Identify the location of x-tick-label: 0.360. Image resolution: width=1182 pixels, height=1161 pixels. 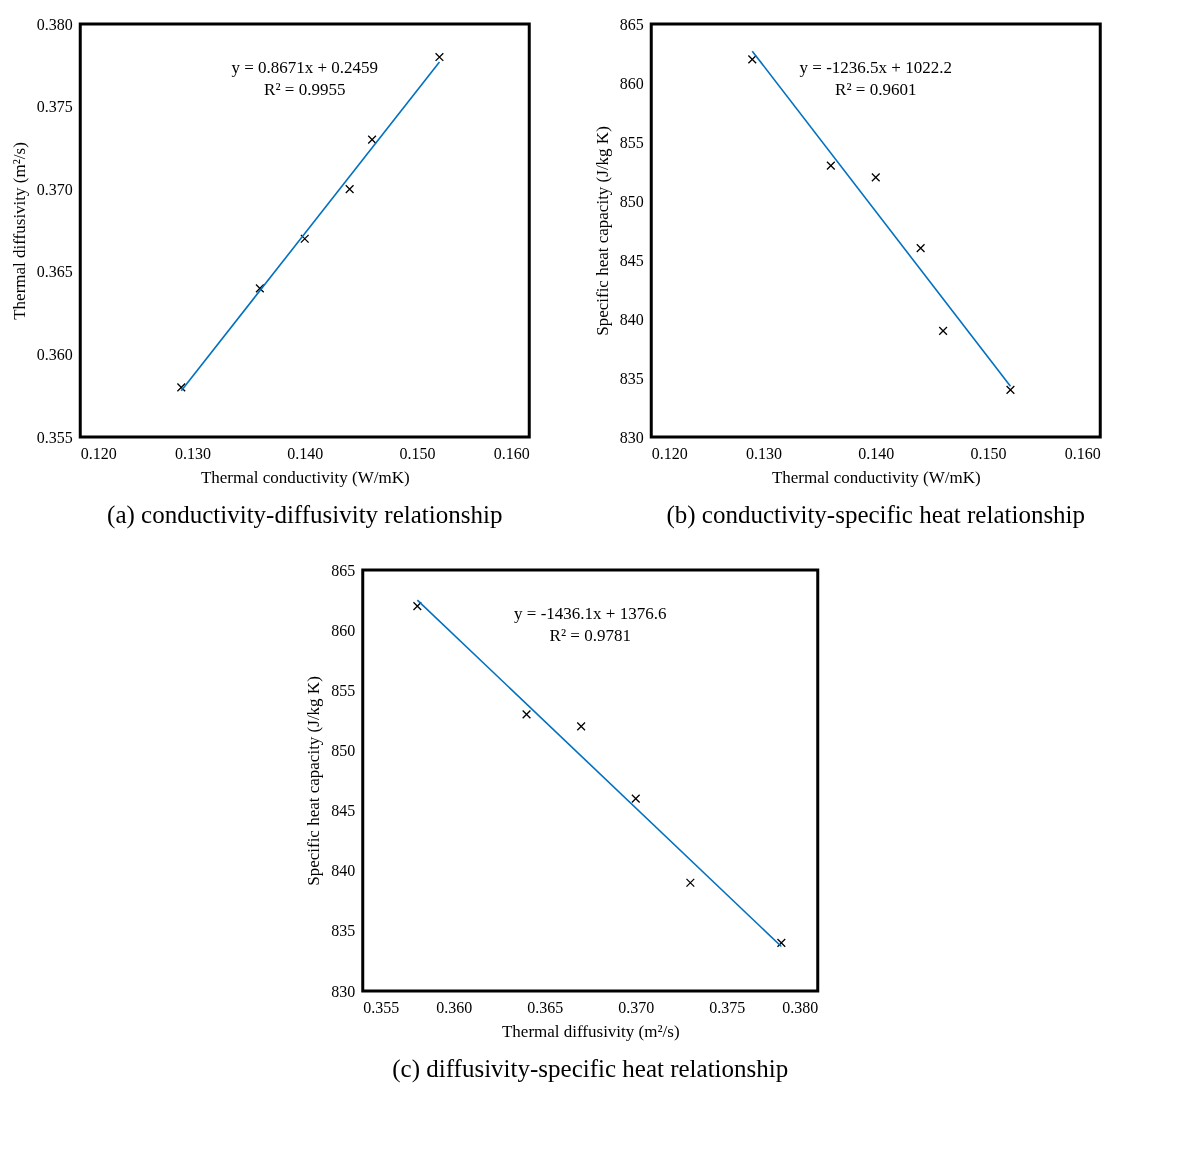
(454, 1007).